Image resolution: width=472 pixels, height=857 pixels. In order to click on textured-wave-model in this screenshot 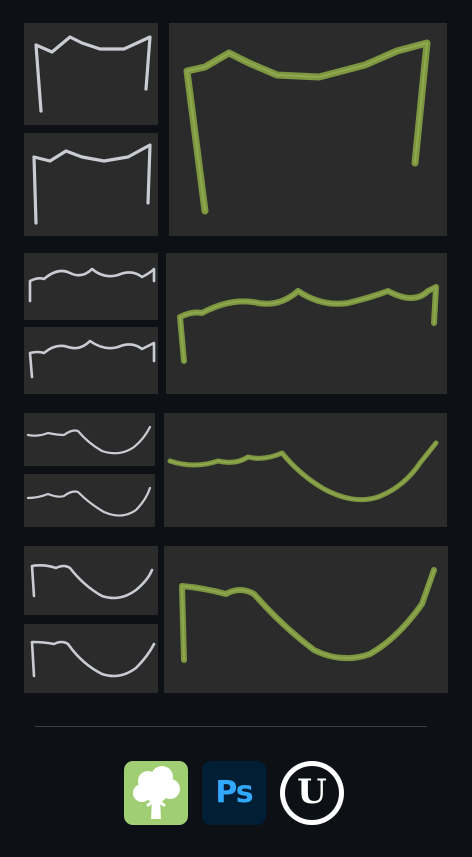, I will do `click(308, 324)`.